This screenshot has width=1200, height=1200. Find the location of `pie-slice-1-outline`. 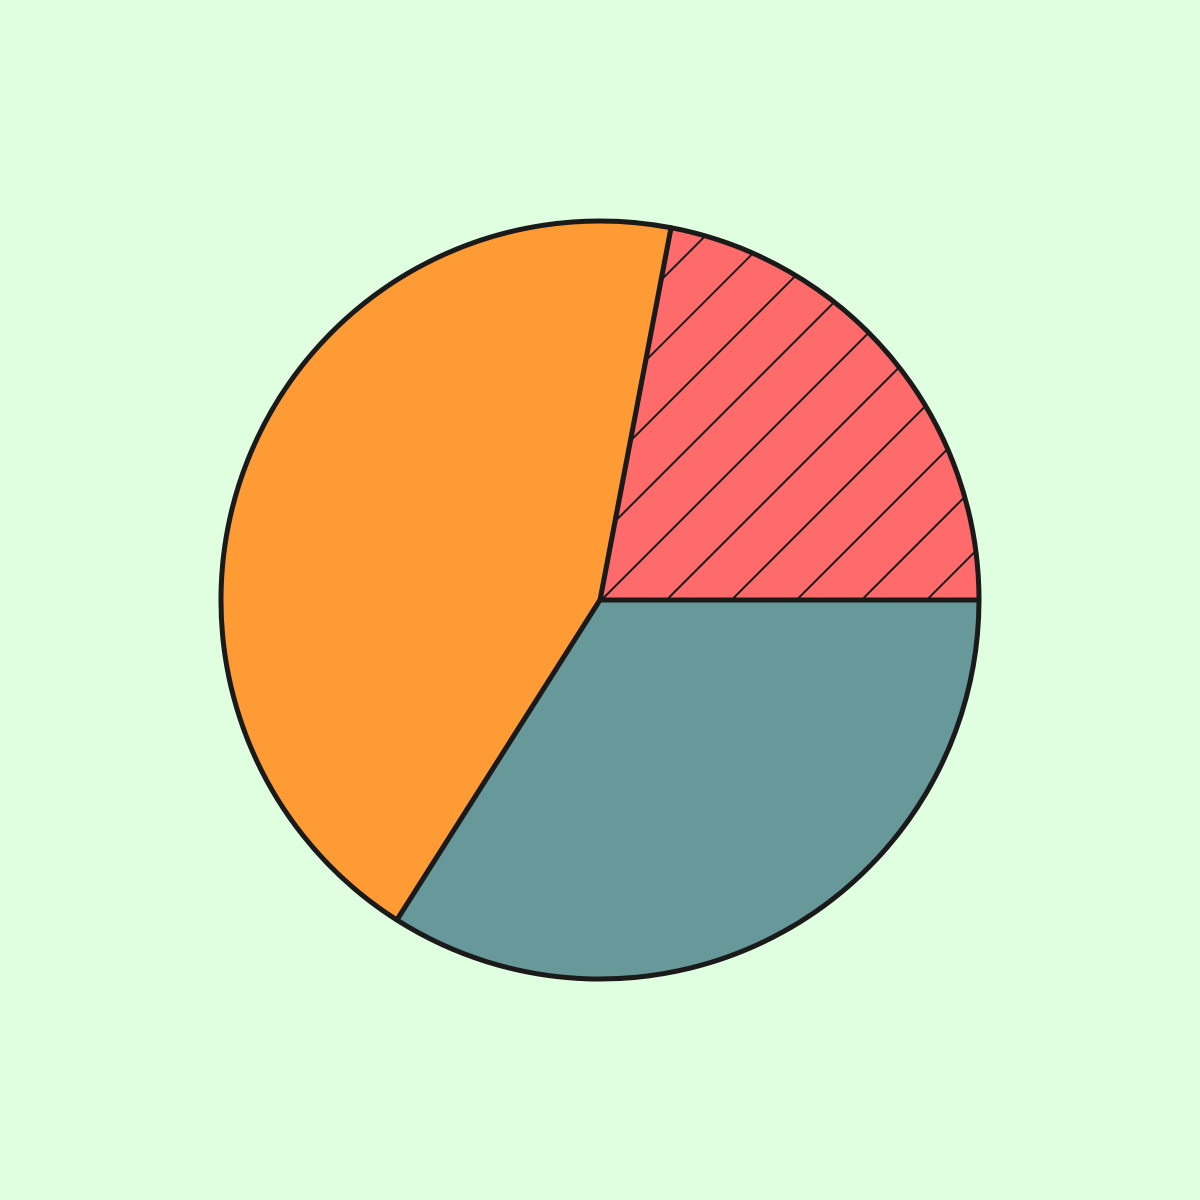

pie-slice-1-outline is located at coordinates (789, 414).